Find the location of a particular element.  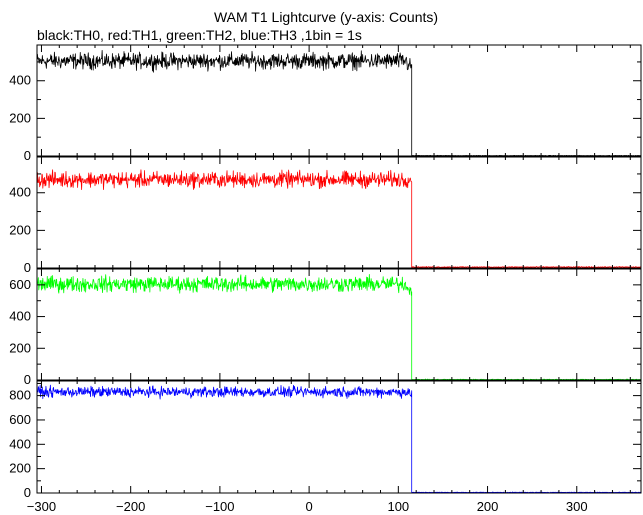

x-tick-label: 100 is located at coordinates (398, 506).